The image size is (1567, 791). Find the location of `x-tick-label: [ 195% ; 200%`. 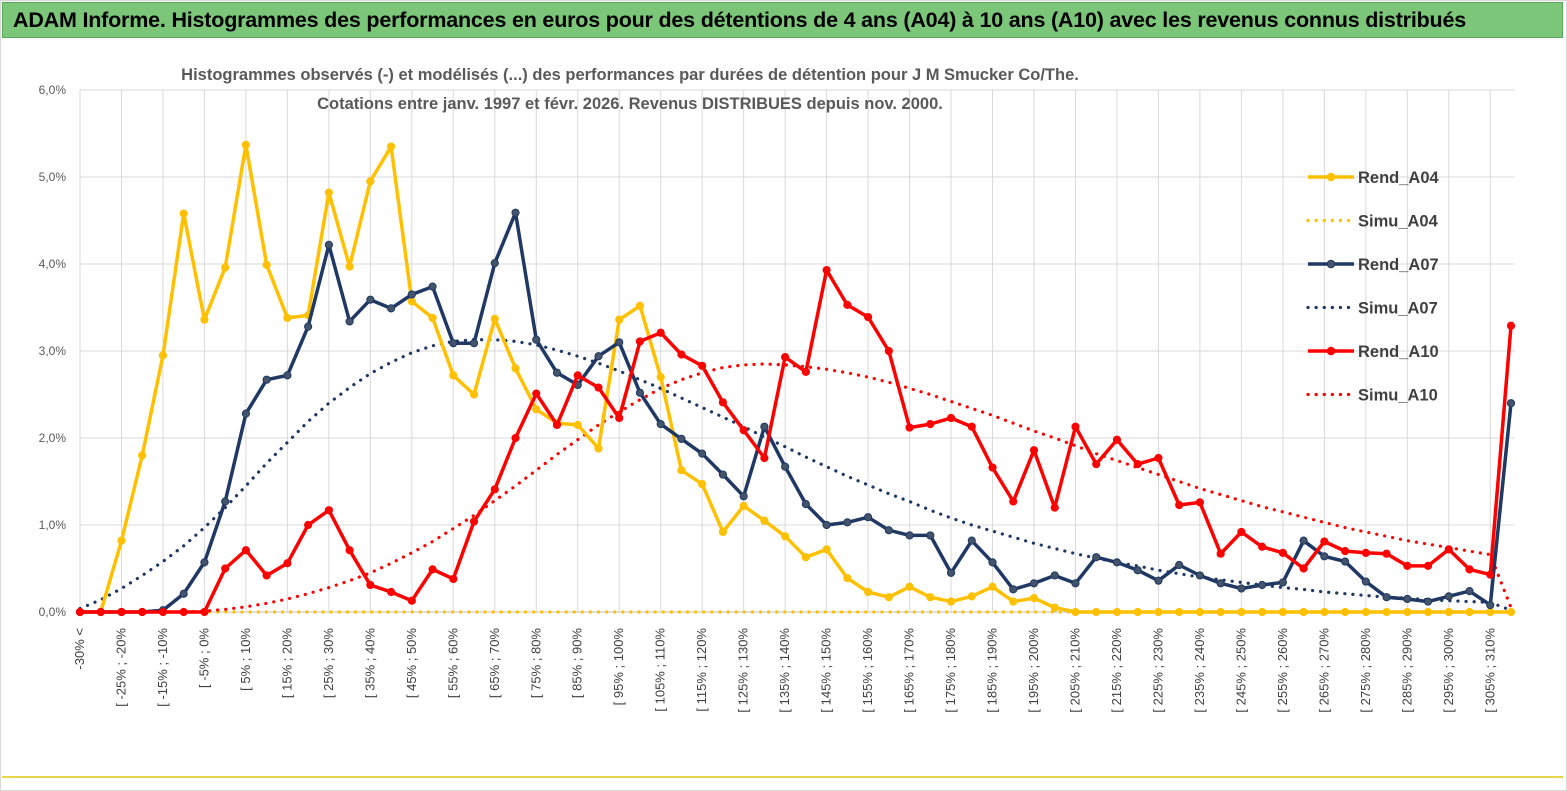

x-tick-label: [ 195% ; 200% is located at coordinates (1033, 670).